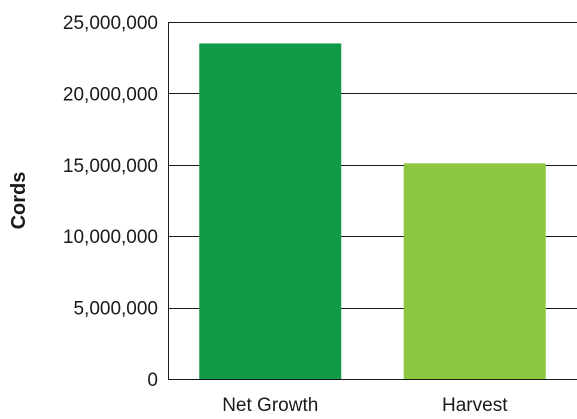  Describe the element at coordinates (110, 23) in the screenshot. I see `y-tick-label: 25,000,000` at that location.